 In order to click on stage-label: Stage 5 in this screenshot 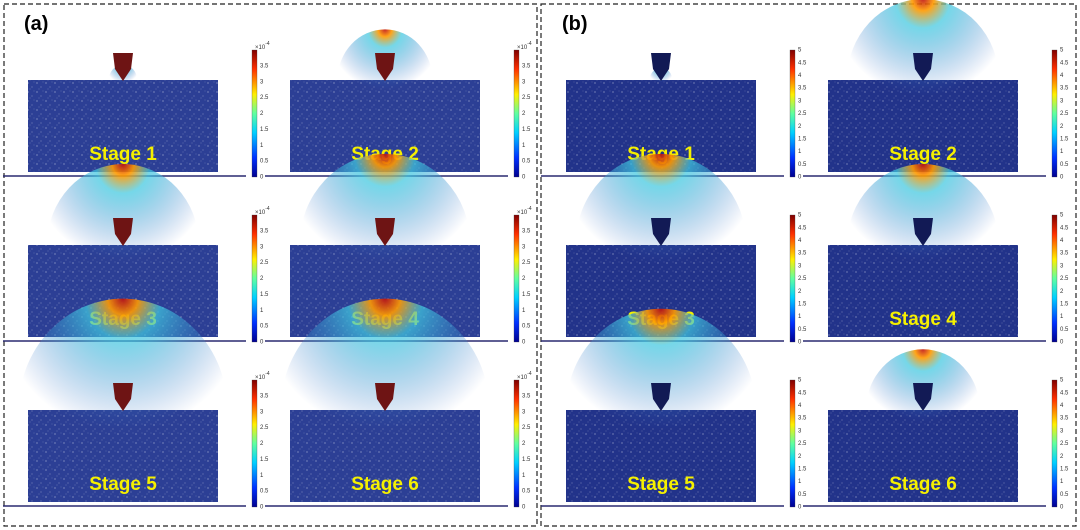, I will do `click(661, 484)`.